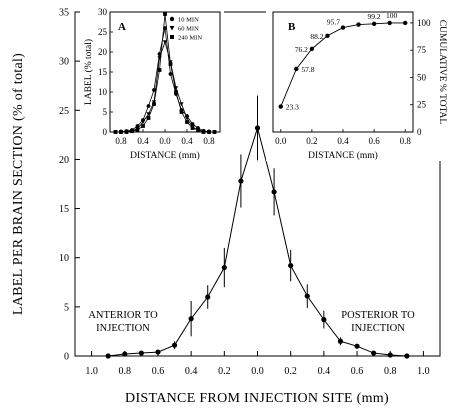 The width and height of the screenshot is (454, 415). I want to click on inset-a-y-axis-title: LABEL (% total), so click(88, 72).